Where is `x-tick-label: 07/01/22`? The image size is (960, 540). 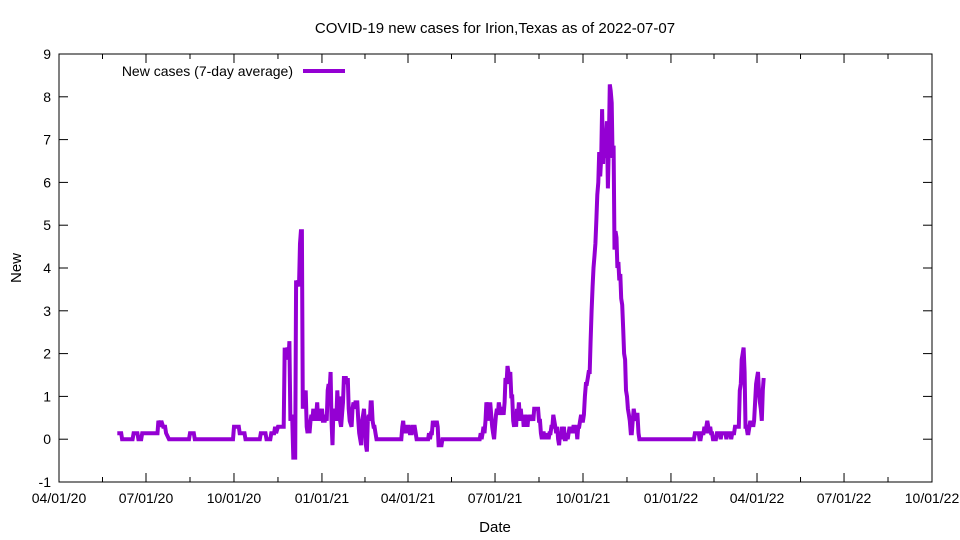 x-tick-label: 07/01/22 is located at coordinates (844, 498).